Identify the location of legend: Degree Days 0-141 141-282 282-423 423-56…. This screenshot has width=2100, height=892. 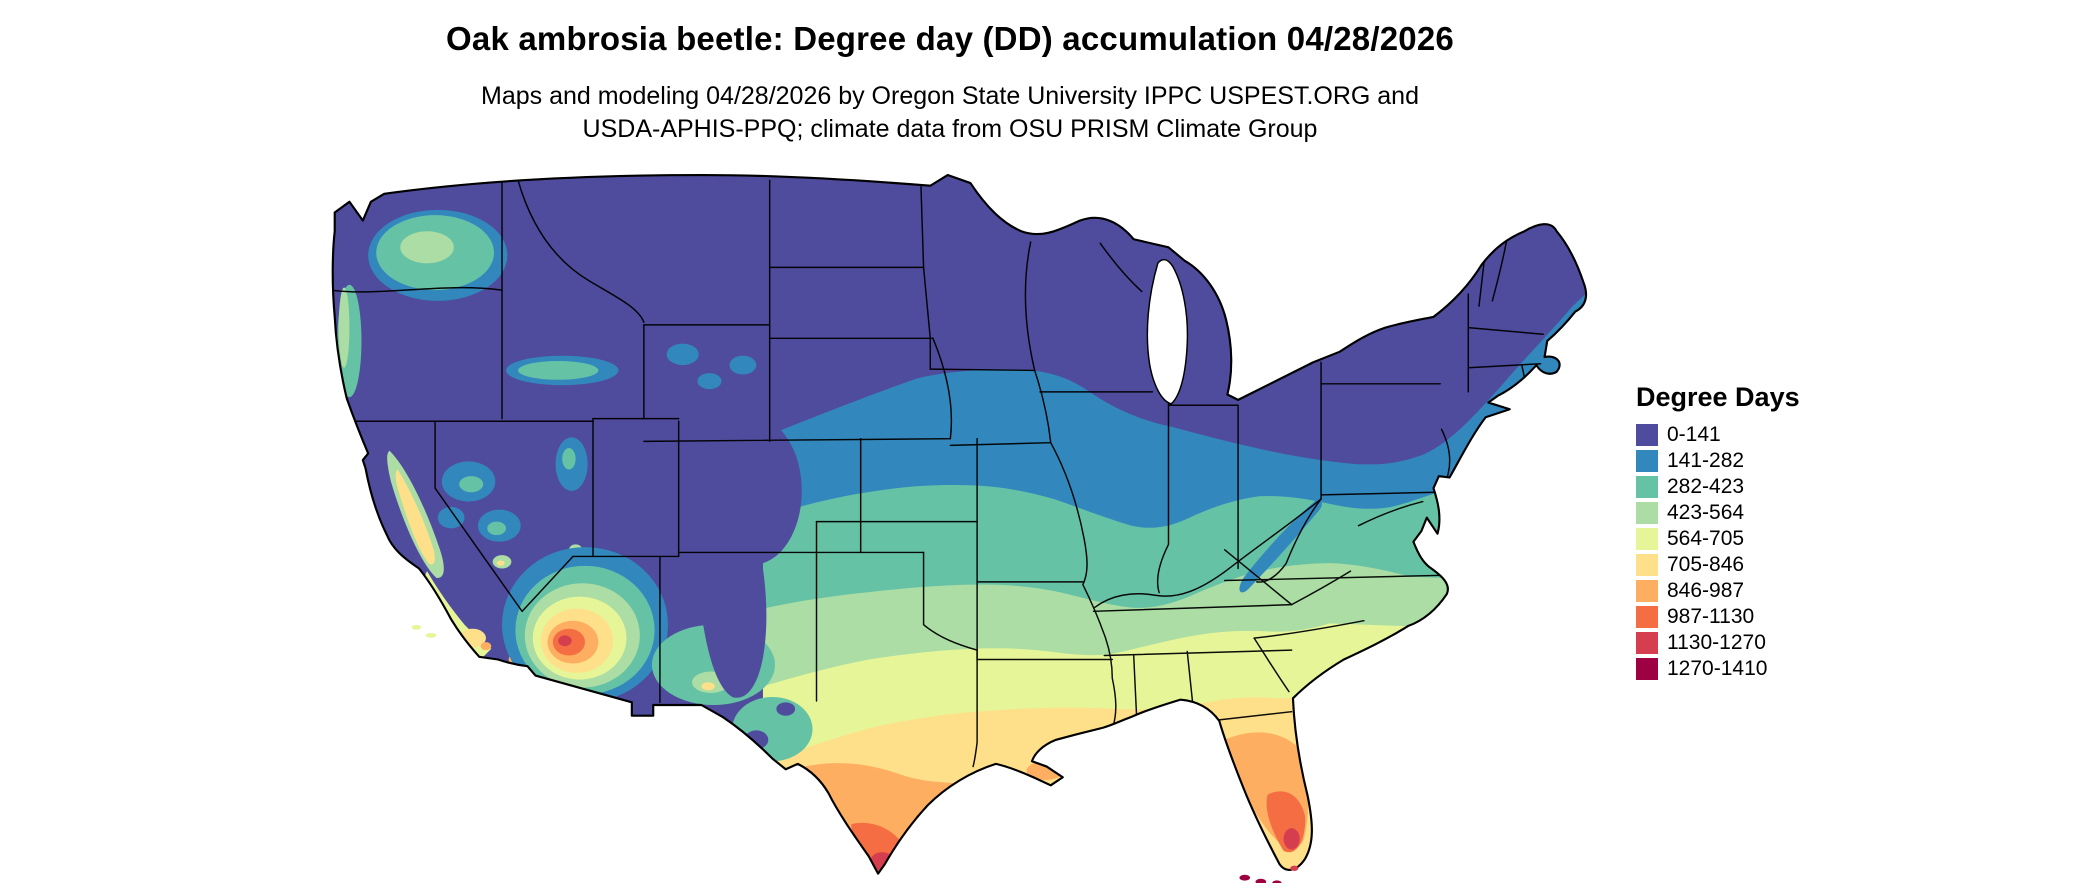
(1718, 532).